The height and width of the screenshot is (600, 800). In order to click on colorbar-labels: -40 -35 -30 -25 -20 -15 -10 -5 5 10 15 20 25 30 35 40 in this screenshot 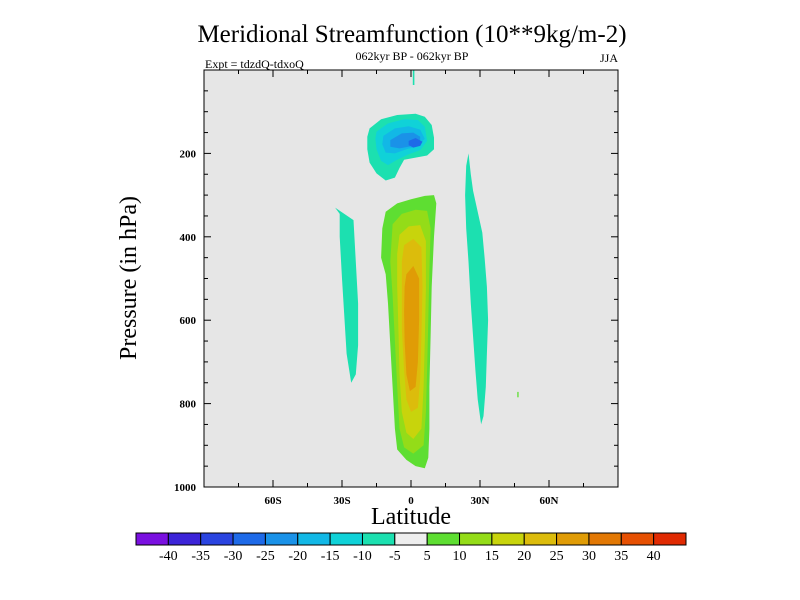, I will do `click(410, 556)`.